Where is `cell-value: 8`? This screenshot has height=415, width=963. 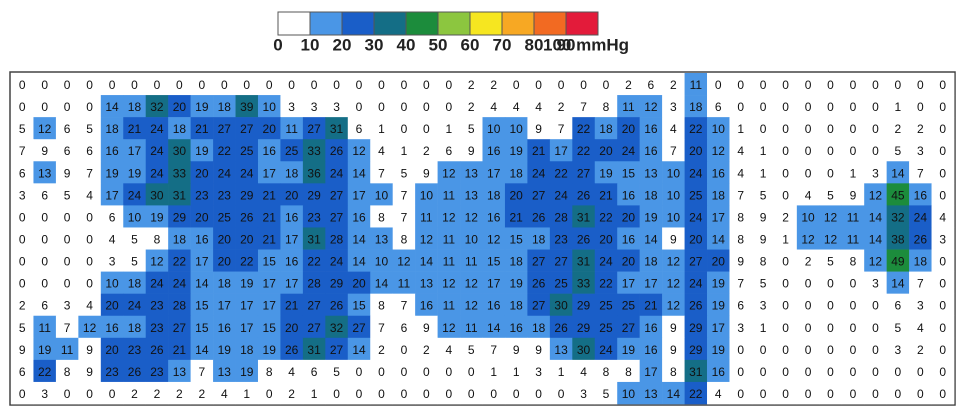 cell-value: 8 is located at coordinates (269, 372).